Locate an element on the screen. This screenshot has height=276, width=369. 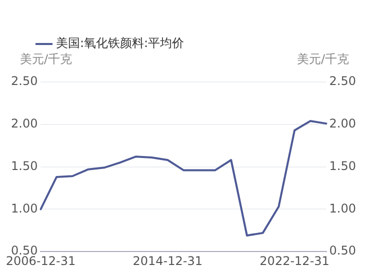
y2-tick-label: 1.50 is located at coordinates (342, 165).